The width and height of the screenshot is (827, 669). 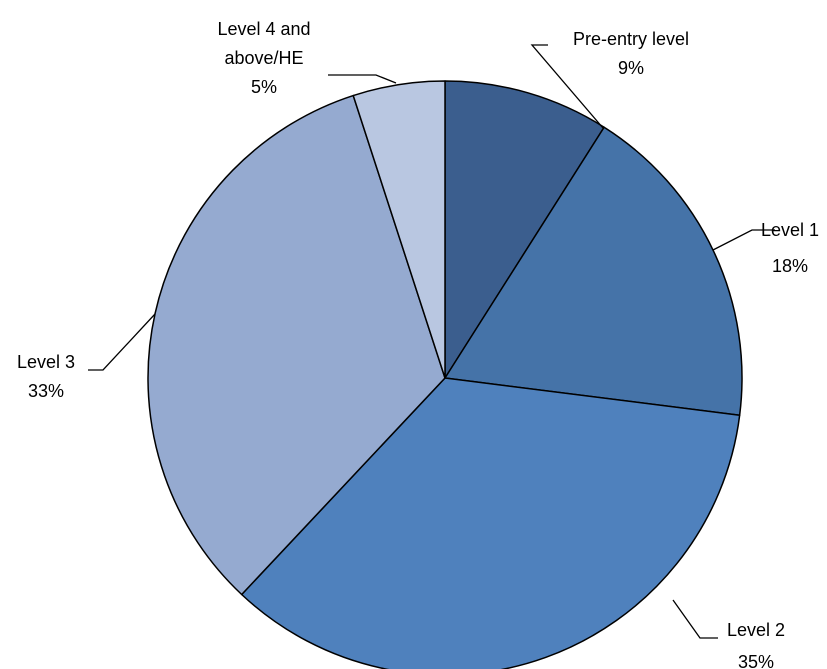 What do you see at coordinates (46, 376) in the screenshot?
I see `slice-label: Level 3 33%` at bounding box center [46, 376].